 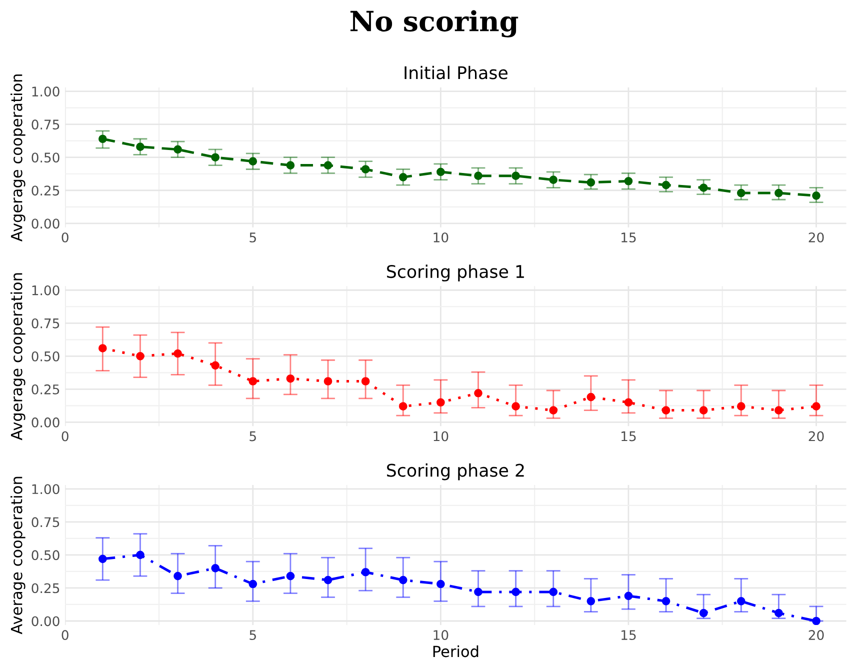 I want to click on y-axis-title: Average cooperation, so click(x=18, y=555).